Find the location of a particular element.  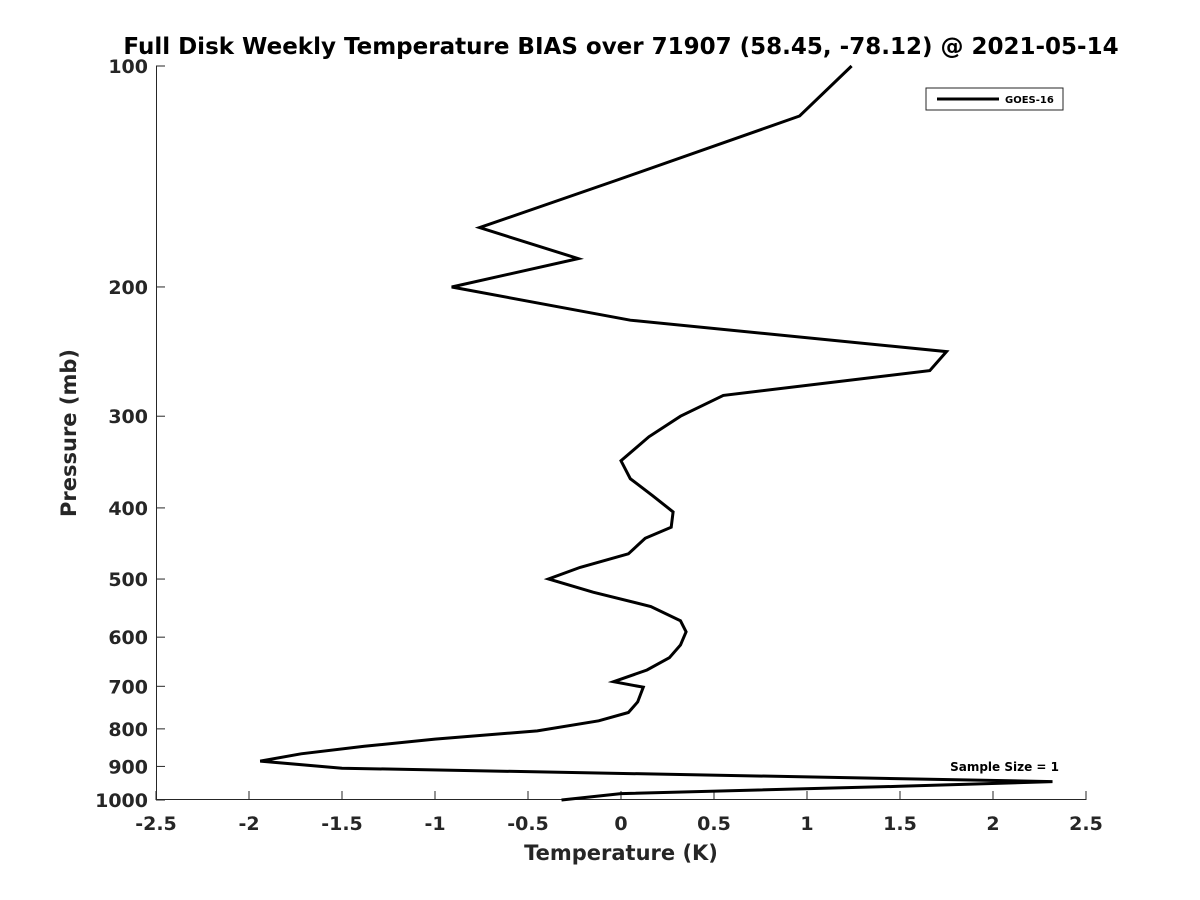

x-tick-label: 1 is located at coordinates (806, 824).